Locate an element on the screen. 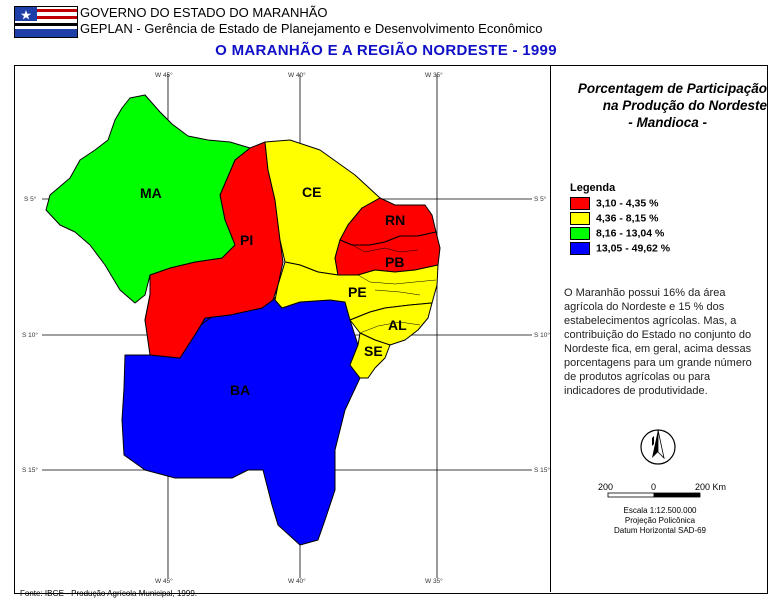 The width and height of the screenshot is (772, 602). north-arrow-icon is located at coordinates (658, 447).